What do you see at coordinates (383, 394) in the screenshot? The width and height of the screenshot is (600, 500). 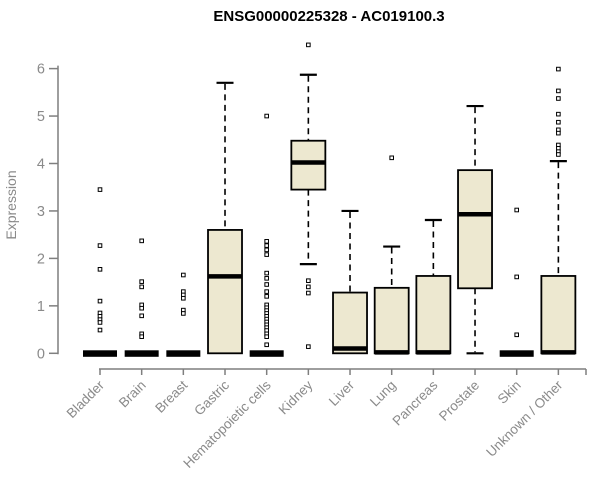 I see `x-tick-label-lung: Lung` at bounding box center [383, 394].